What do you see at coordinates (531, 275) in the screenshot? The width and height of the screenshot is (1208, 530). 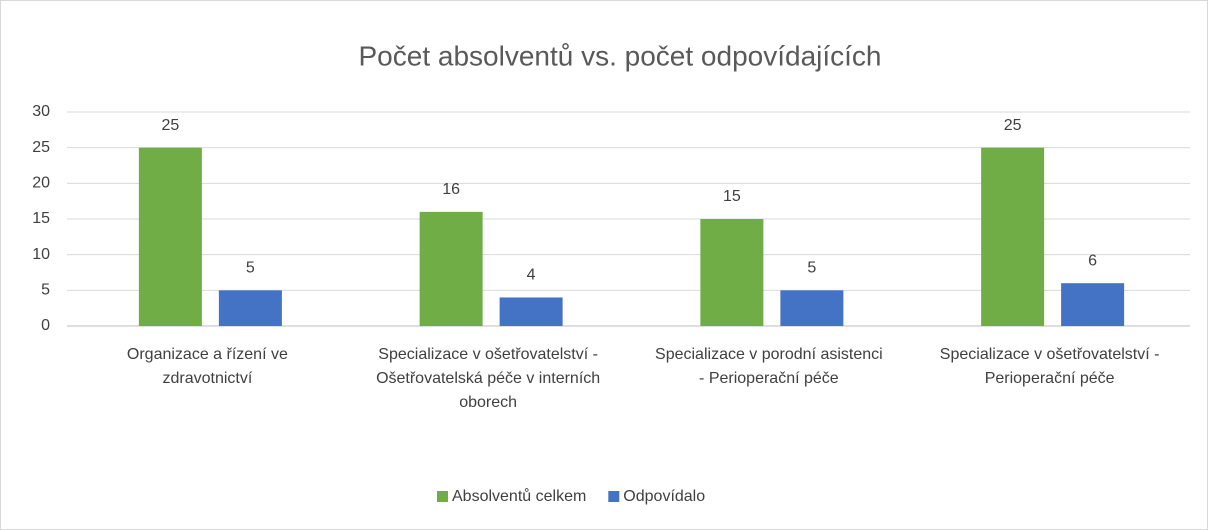 I see `data-label: 4` at bounding box center [531, 275].